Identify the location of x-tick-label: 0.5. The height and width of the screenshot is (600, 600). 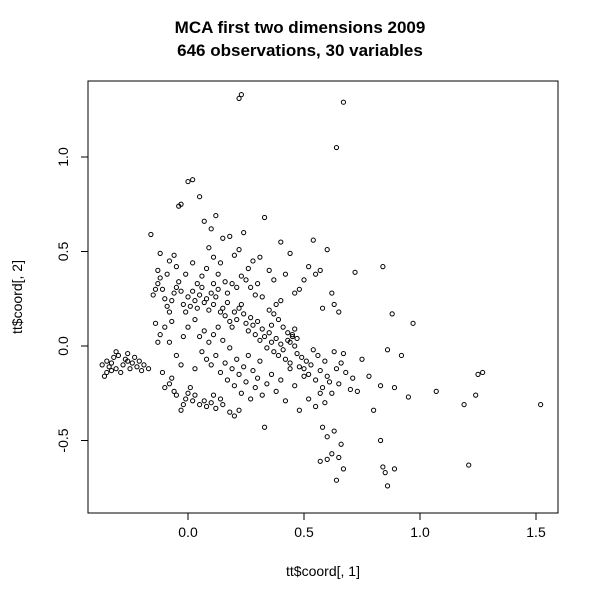
(304, 532).